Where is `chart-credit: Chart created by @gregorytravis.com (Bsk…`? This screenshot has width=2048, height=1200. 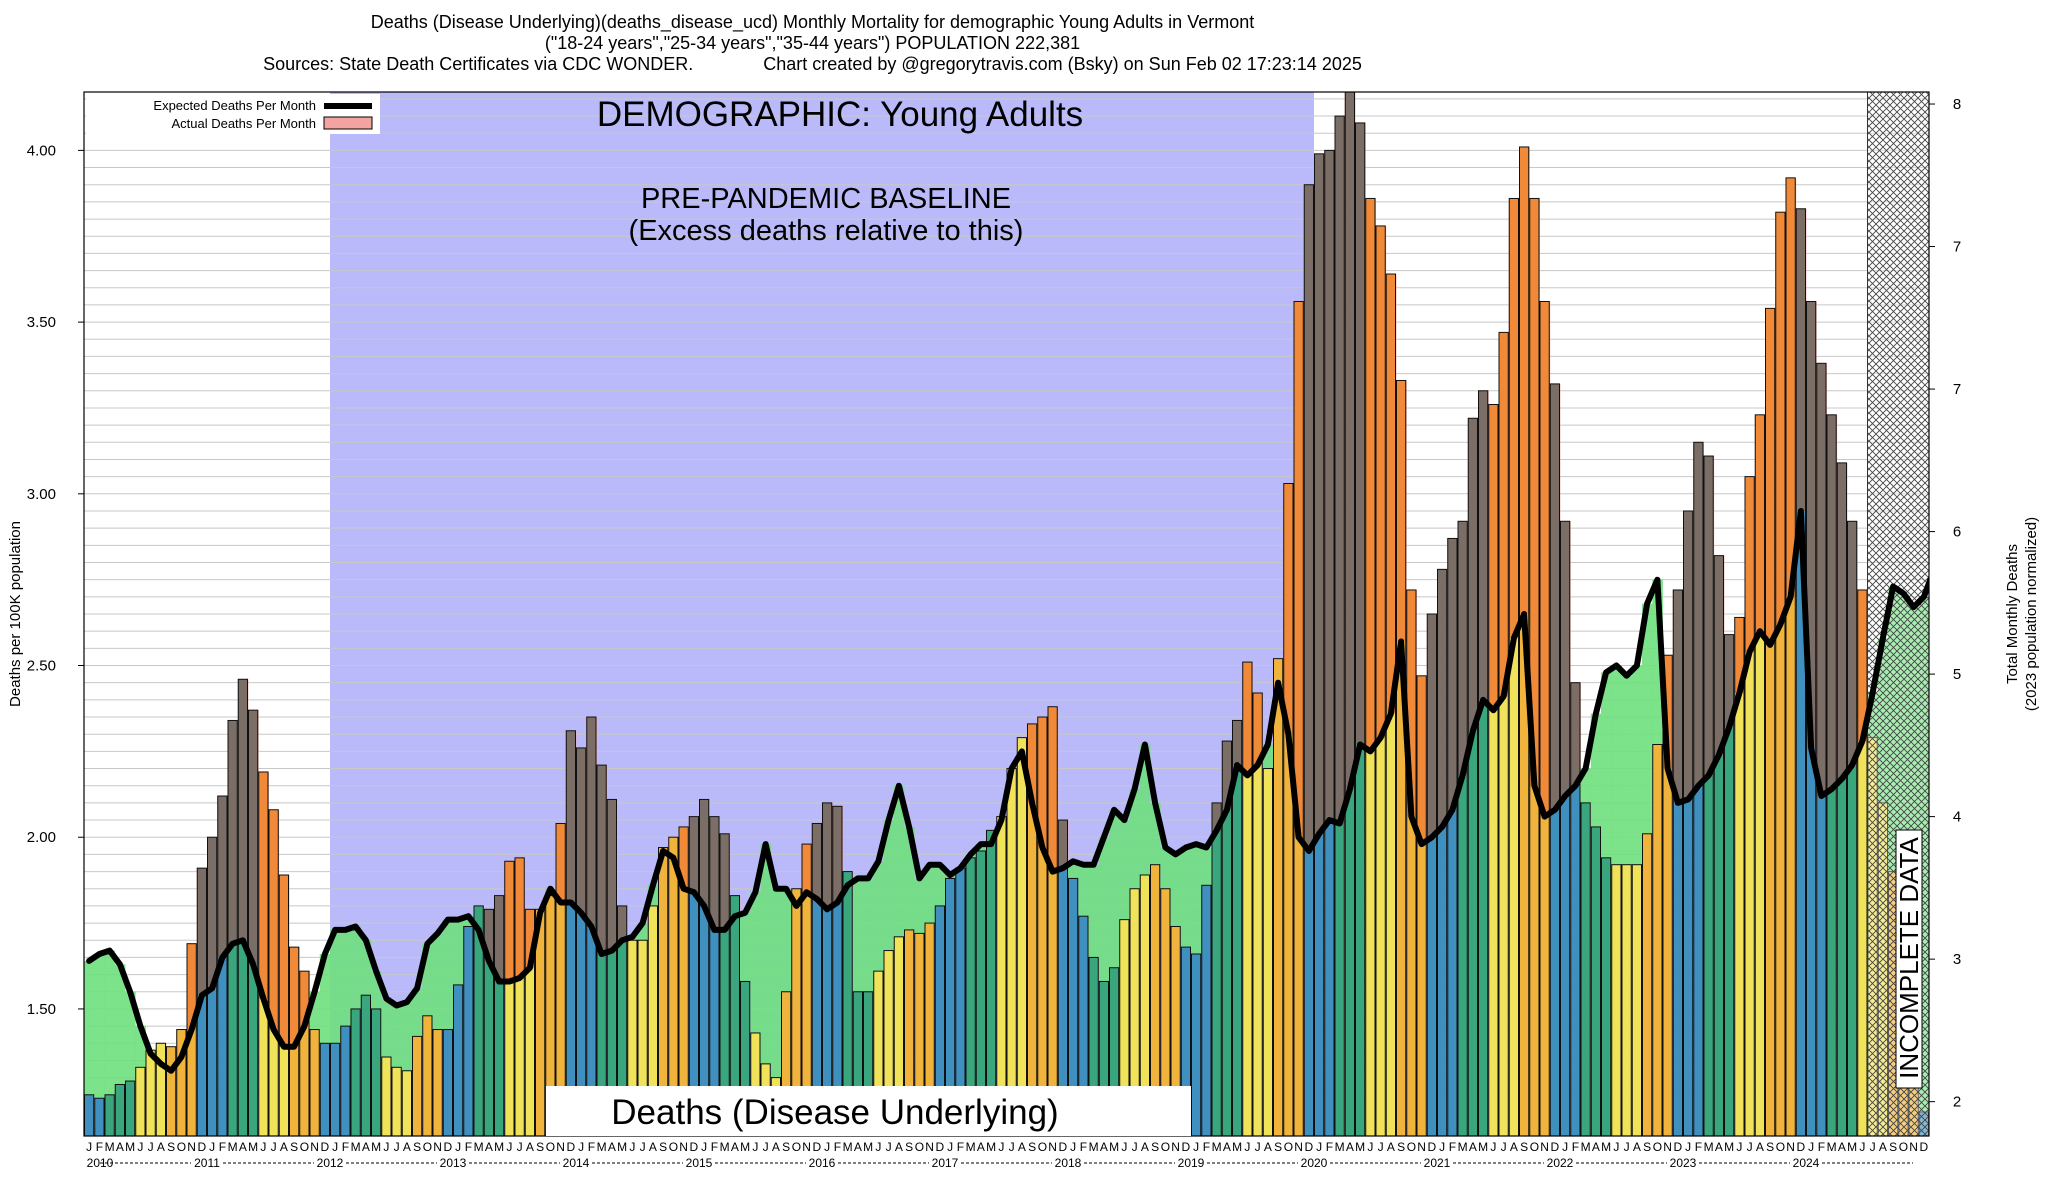
chart-credit: Chart created by @gregorytravis.com (Bsk… is located at coordinates (1062, 64).